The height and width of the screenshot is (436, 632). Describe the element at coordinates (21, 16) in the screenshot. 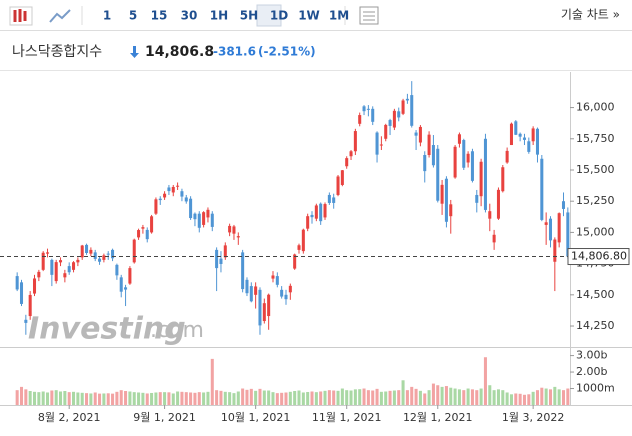

I see `candle-icon` at that location.